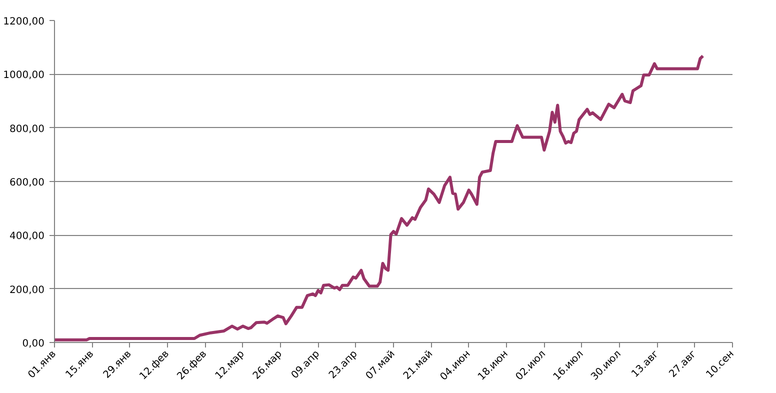 The height and width of the screenshot is (393, 776). What do you see at coordinates (33, 344) in the screenshot?
I see `y-tick-label: 0,00` at bounding box center [33, 344].